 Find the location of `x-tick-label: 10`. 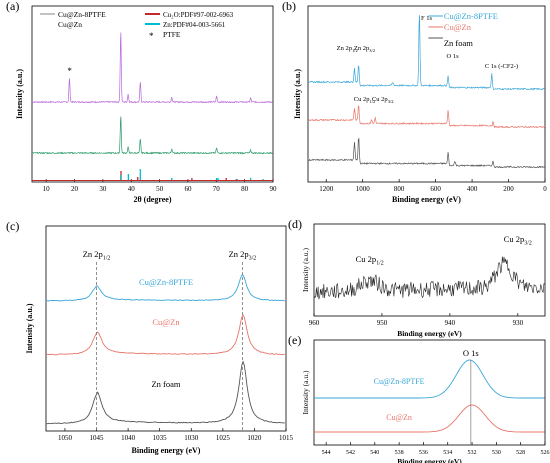

x-tick-label: 10 is located at coordinates (47, 189).